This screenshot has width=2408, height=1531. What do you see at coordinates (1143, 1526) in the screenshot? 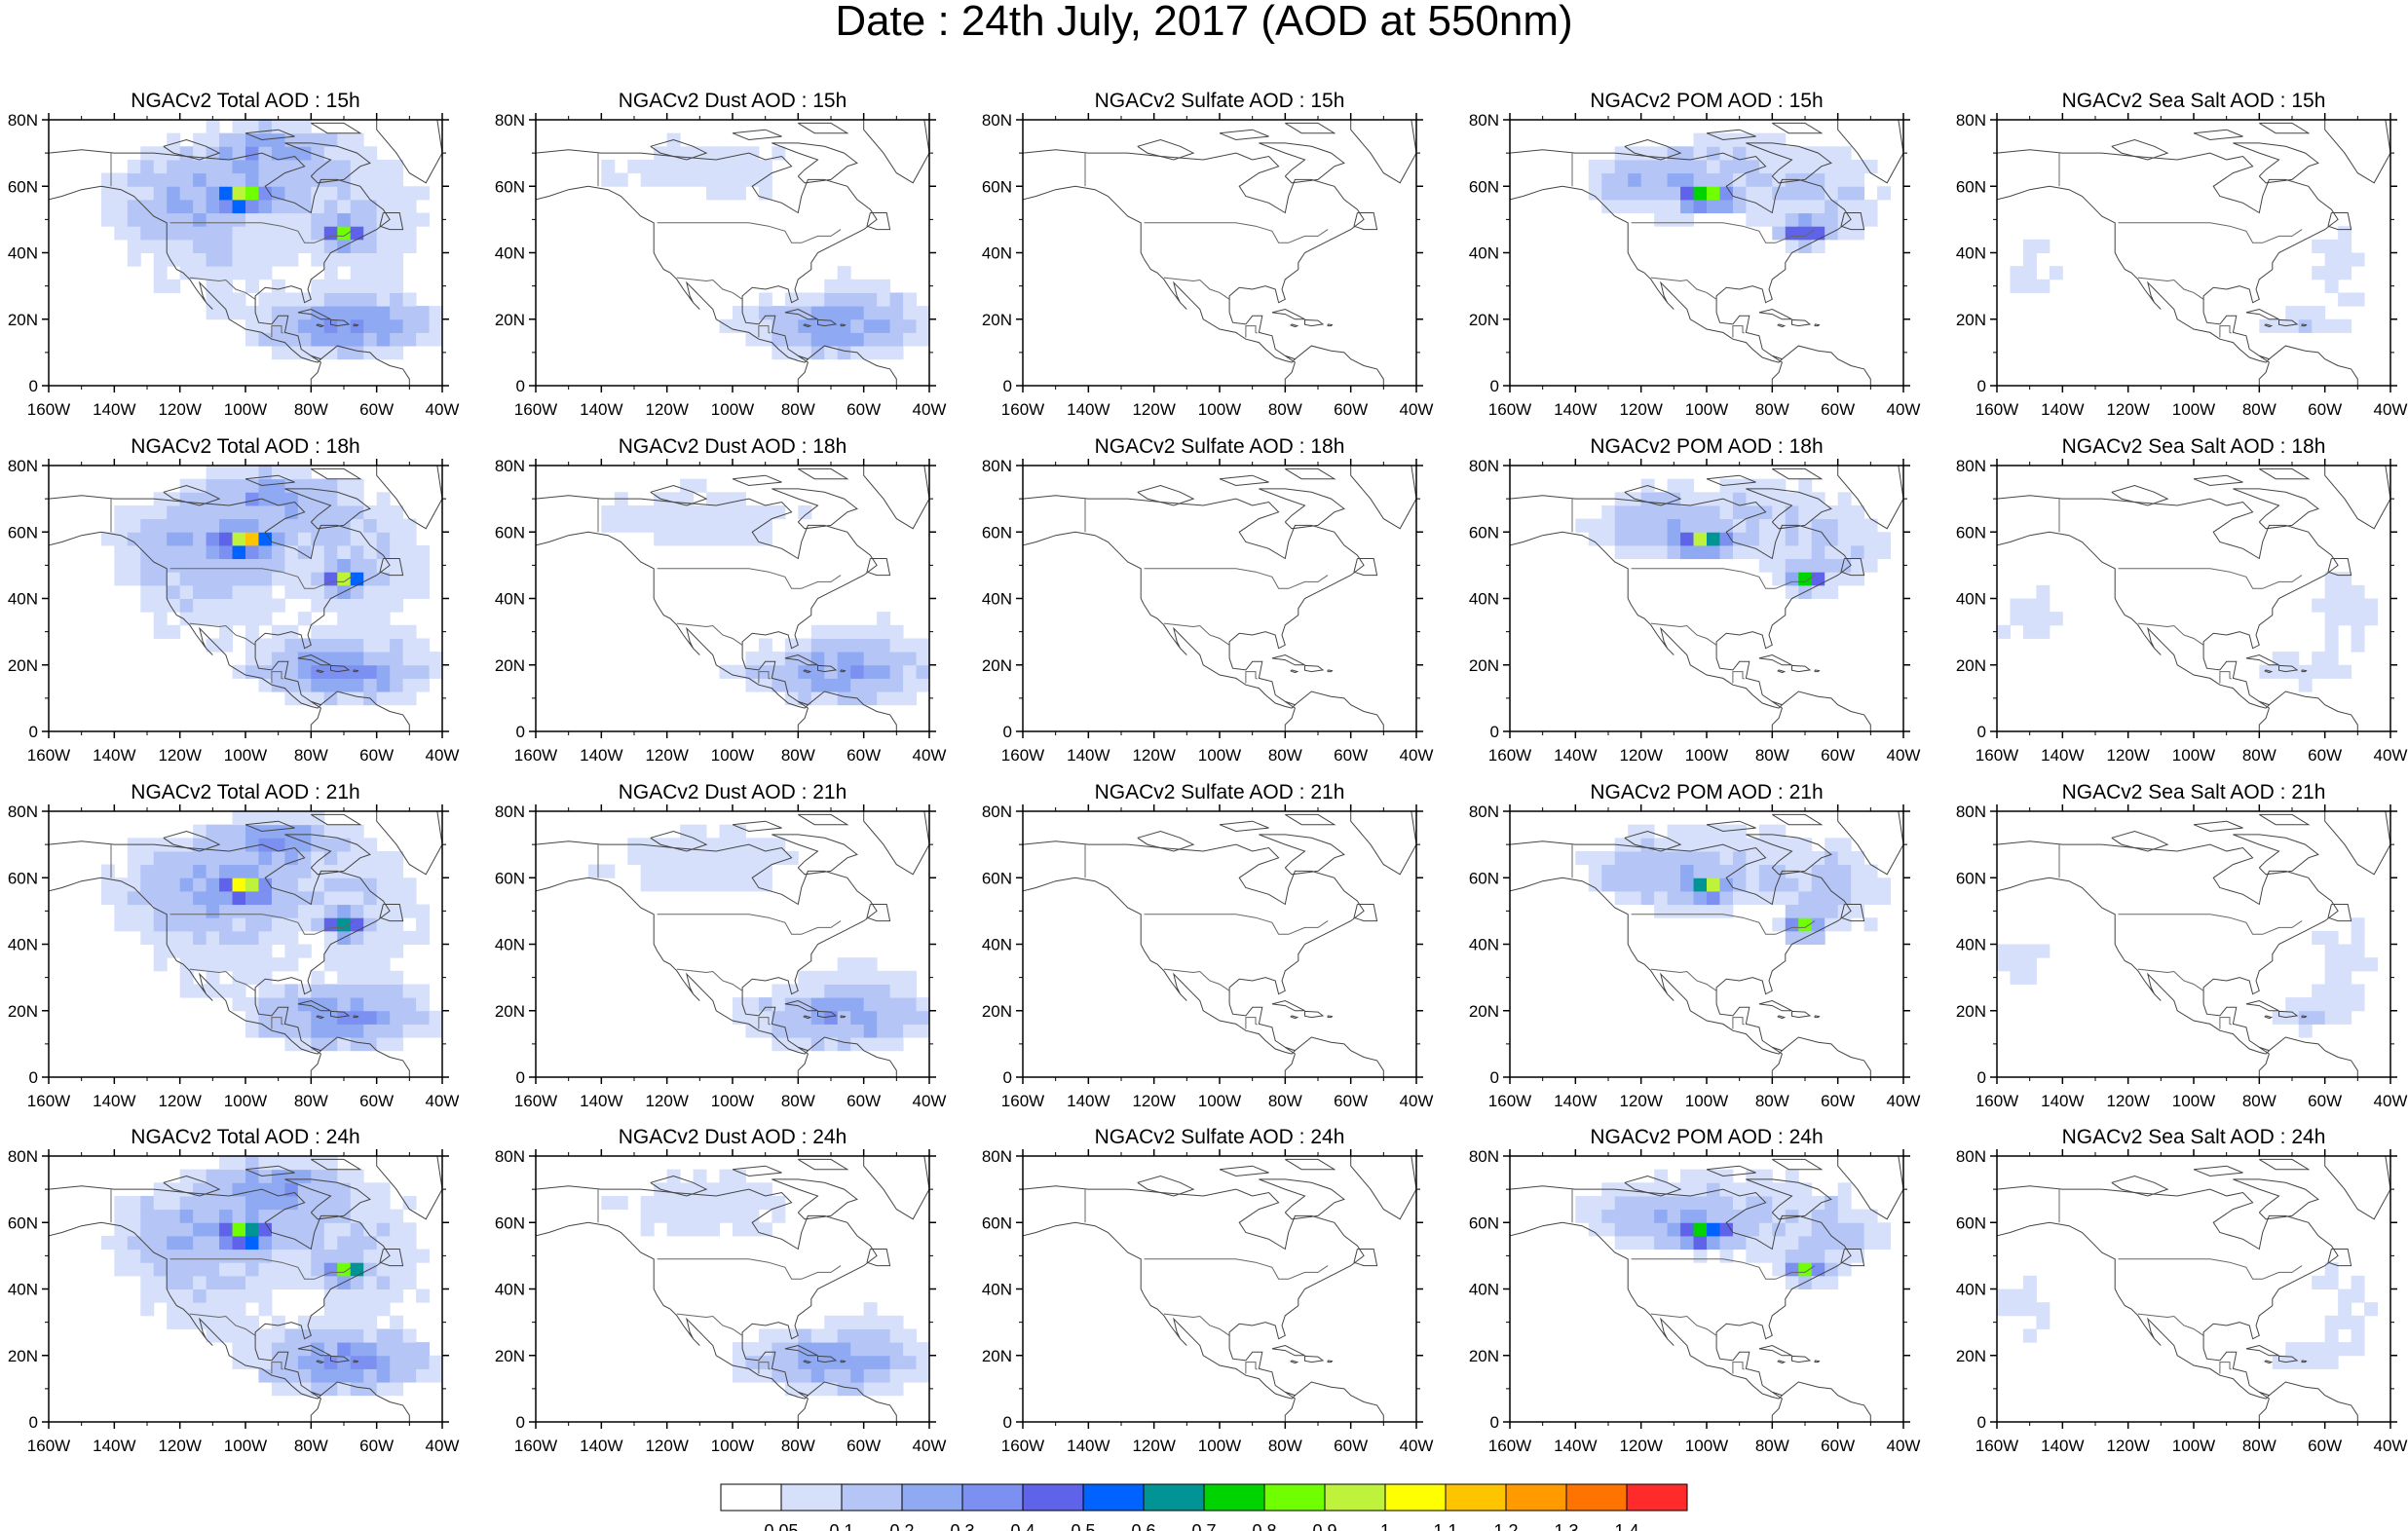
I see `colorbar-label: 0.6` at bounding box center [1143, 1526].